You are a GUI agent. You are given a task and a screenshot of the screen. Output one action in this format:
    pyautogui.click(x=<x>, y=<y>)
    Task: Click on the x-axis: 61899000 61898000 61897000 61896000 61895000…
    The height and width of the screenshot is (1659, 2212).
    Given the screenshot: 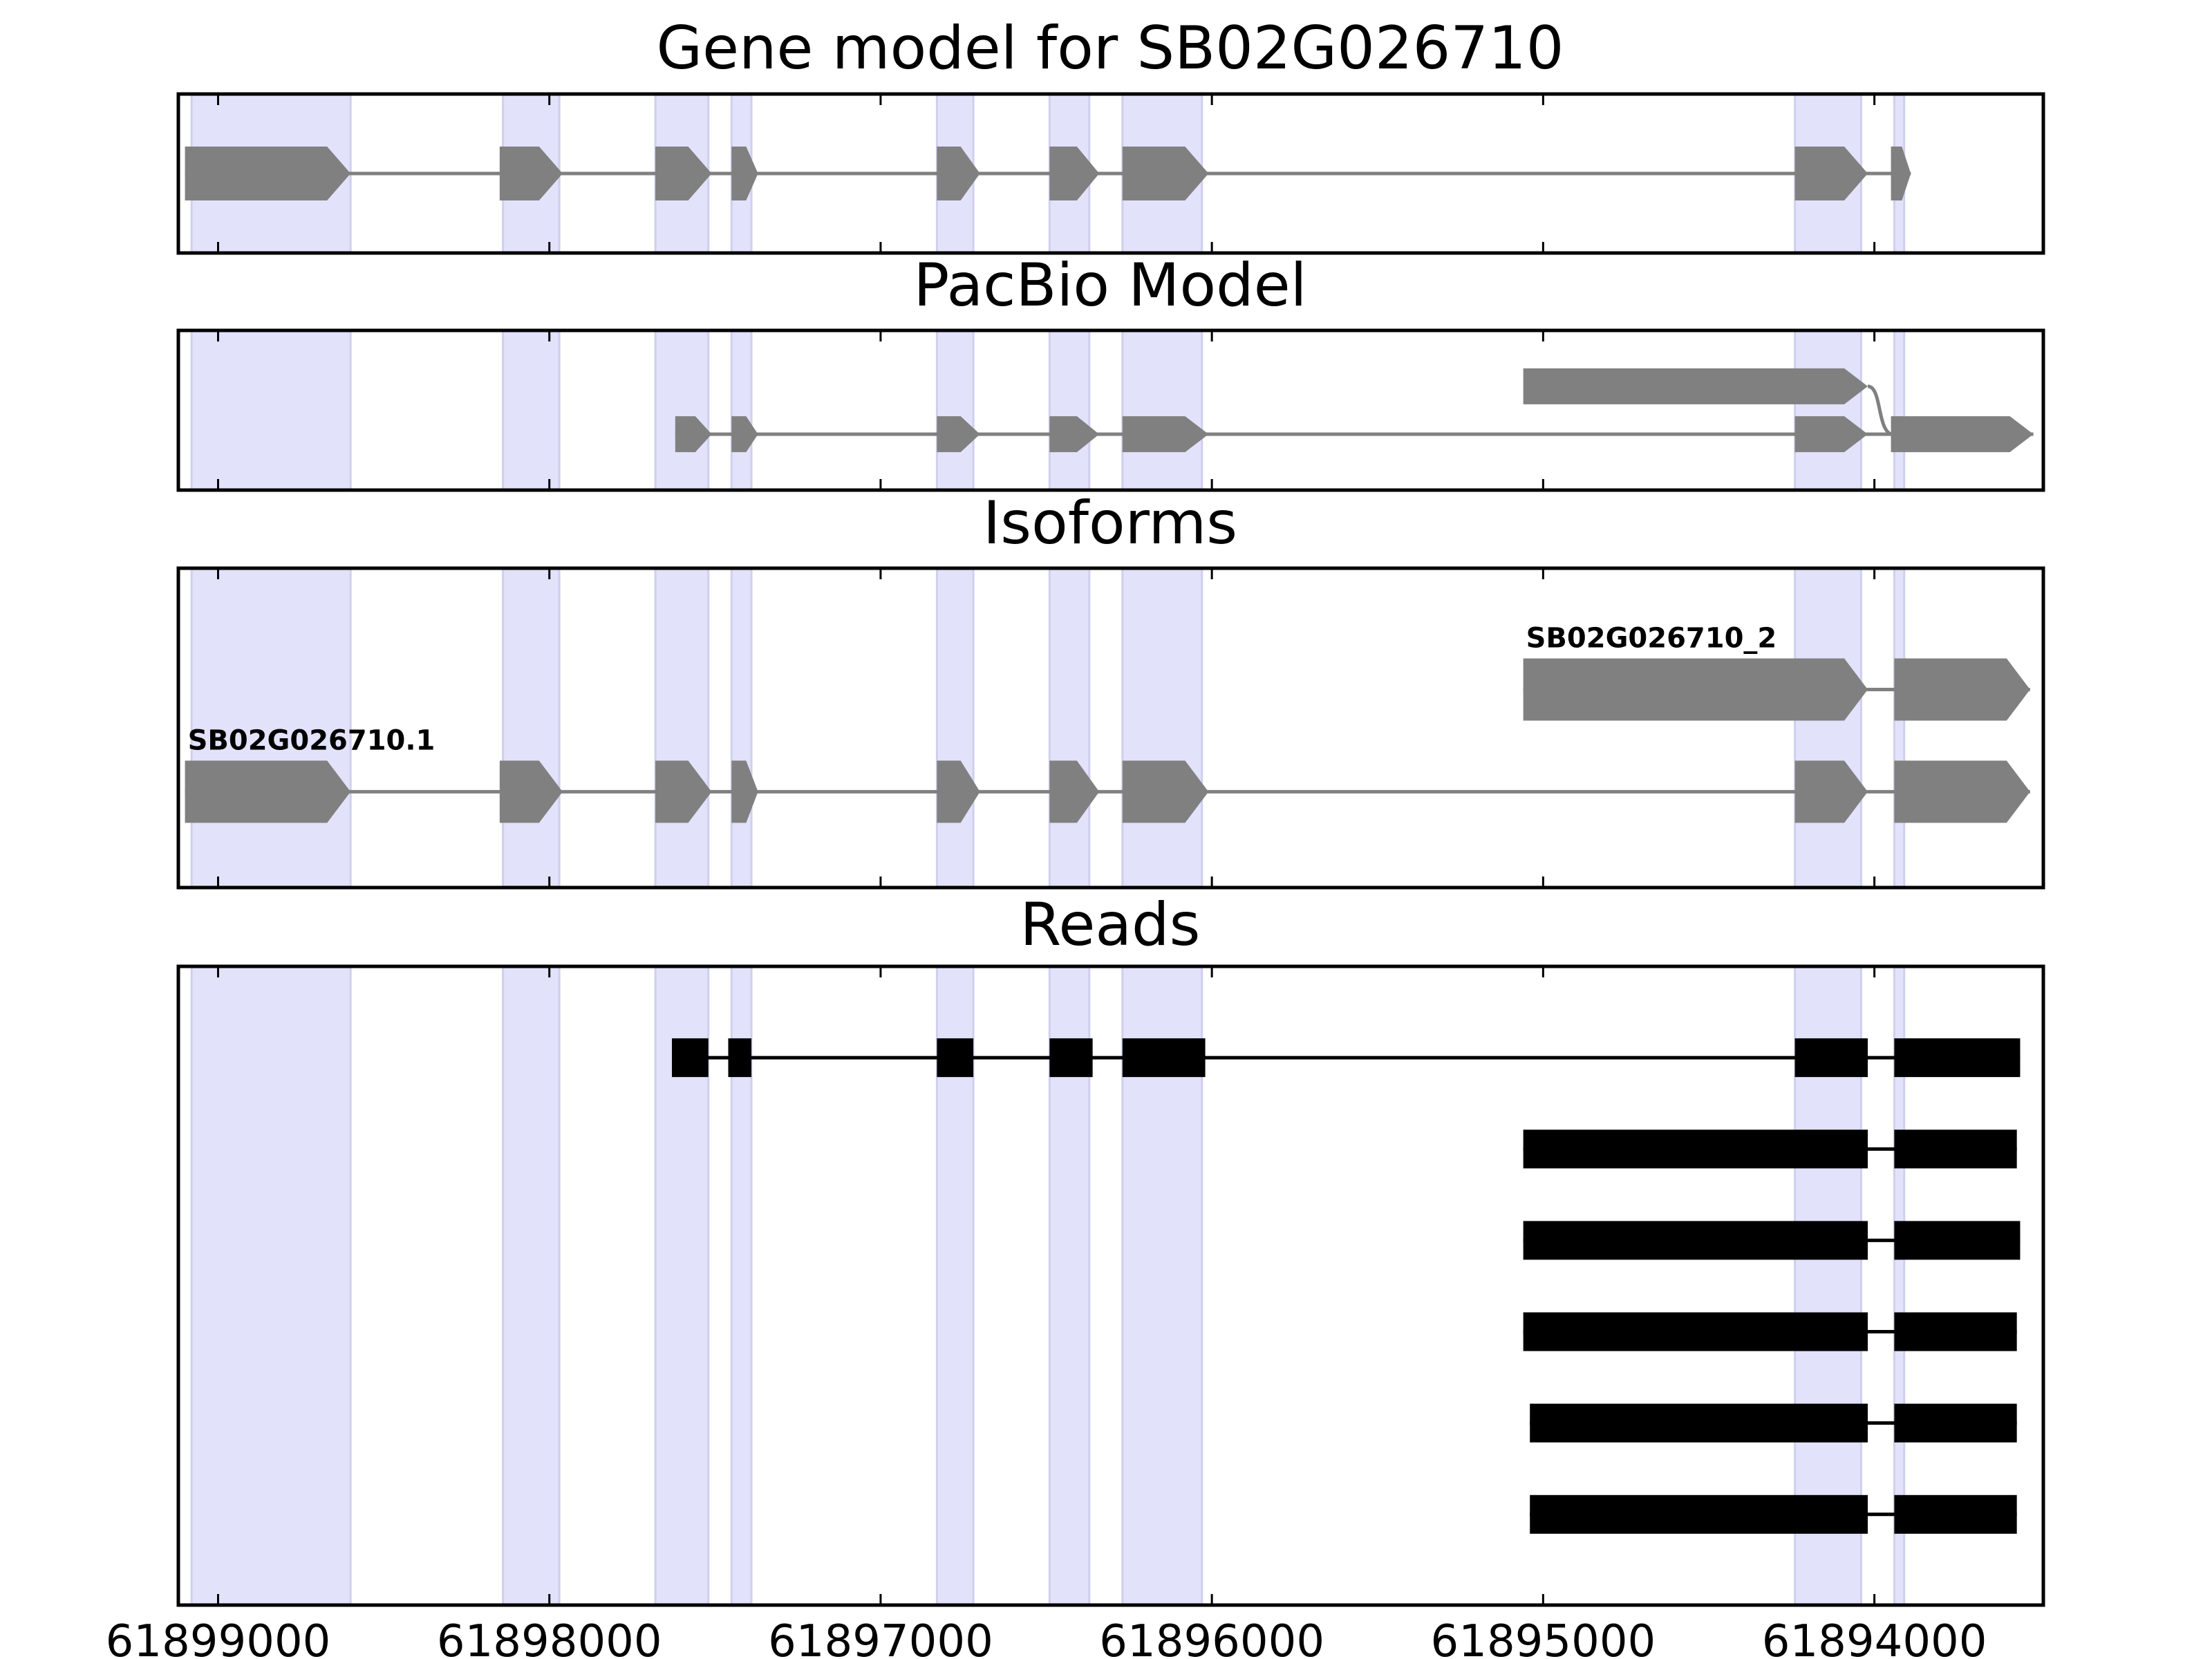 What is the action you would take?
    pyautogui.click(x=1046, y=1638)
    